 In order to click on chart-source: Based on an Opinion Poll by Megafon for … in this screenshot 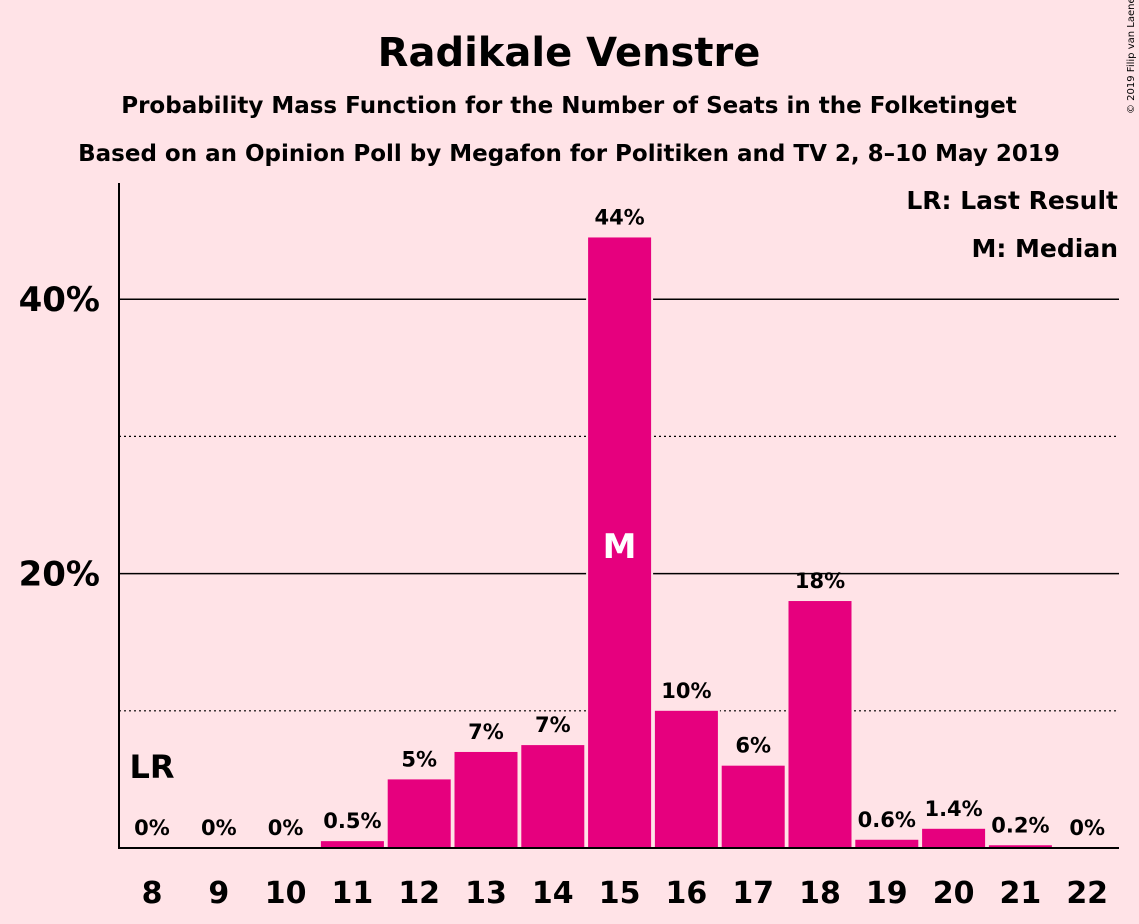, I will do `click(569, 154)`.